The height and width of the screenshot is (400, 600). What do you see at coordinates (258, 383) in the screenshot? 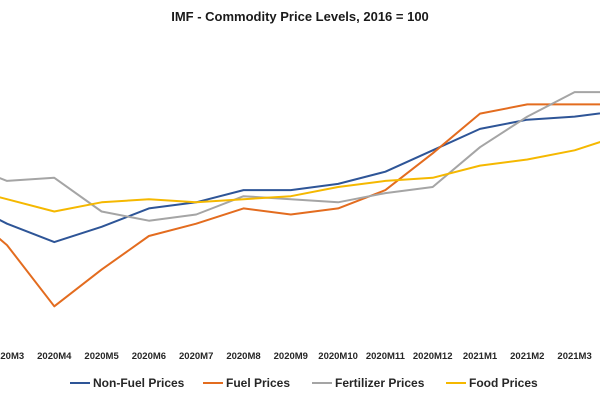
I see `legend-label: Fuel Prices` at bounding box center [258, 383].